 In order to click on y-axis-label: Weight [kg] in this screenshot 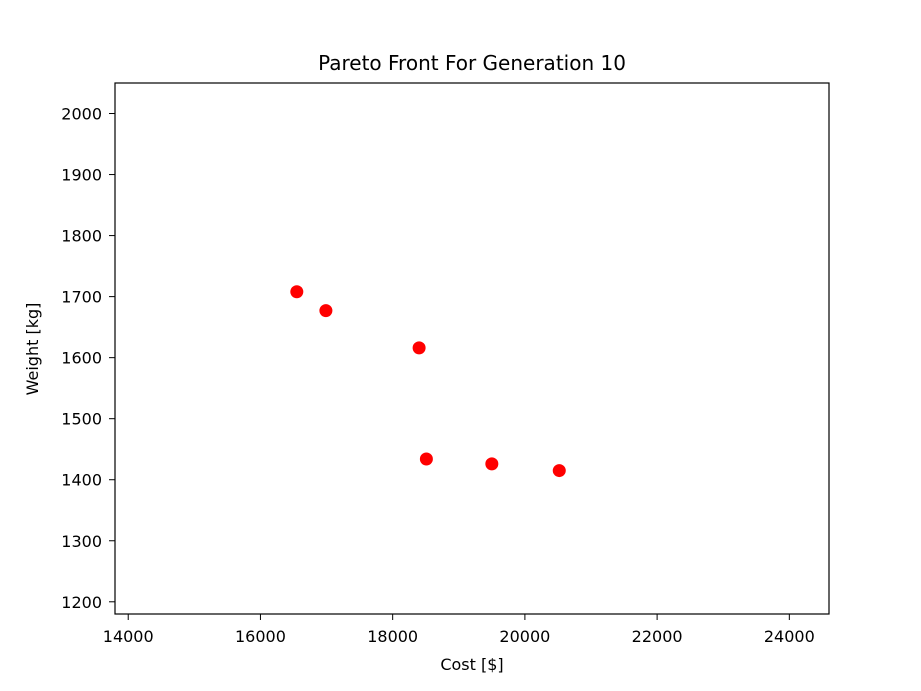, I will do `click(32, 349)`.